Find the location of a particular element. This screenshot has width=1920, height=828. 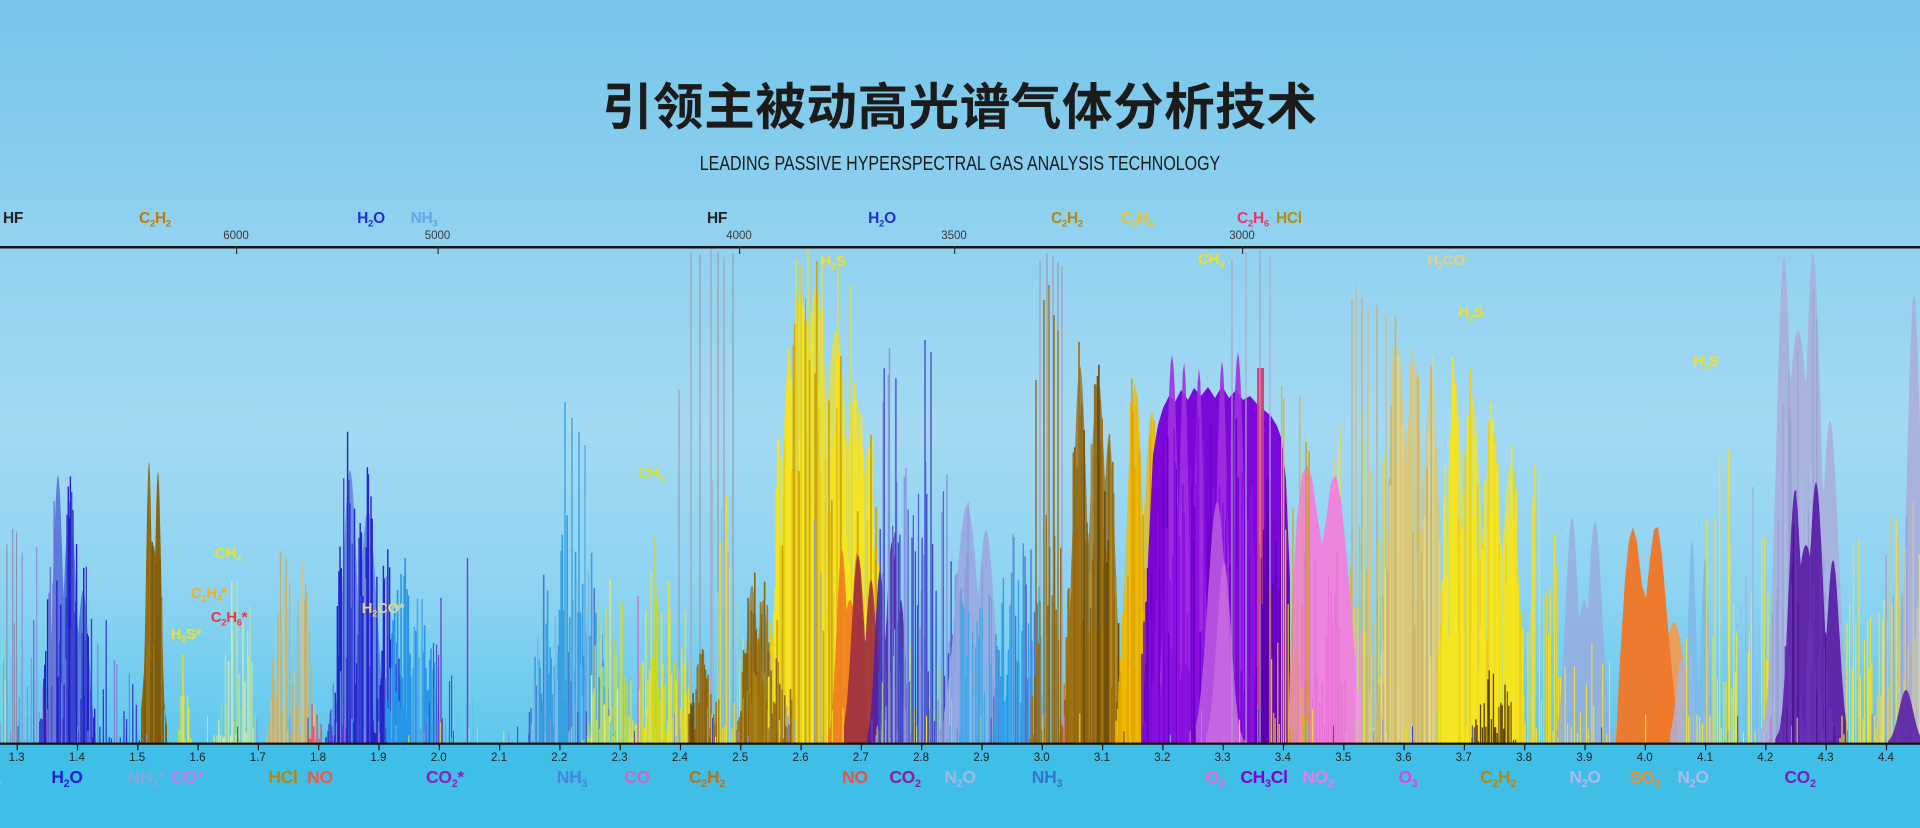

svg-text: 3.6 is located at coordinates (1404, 758).